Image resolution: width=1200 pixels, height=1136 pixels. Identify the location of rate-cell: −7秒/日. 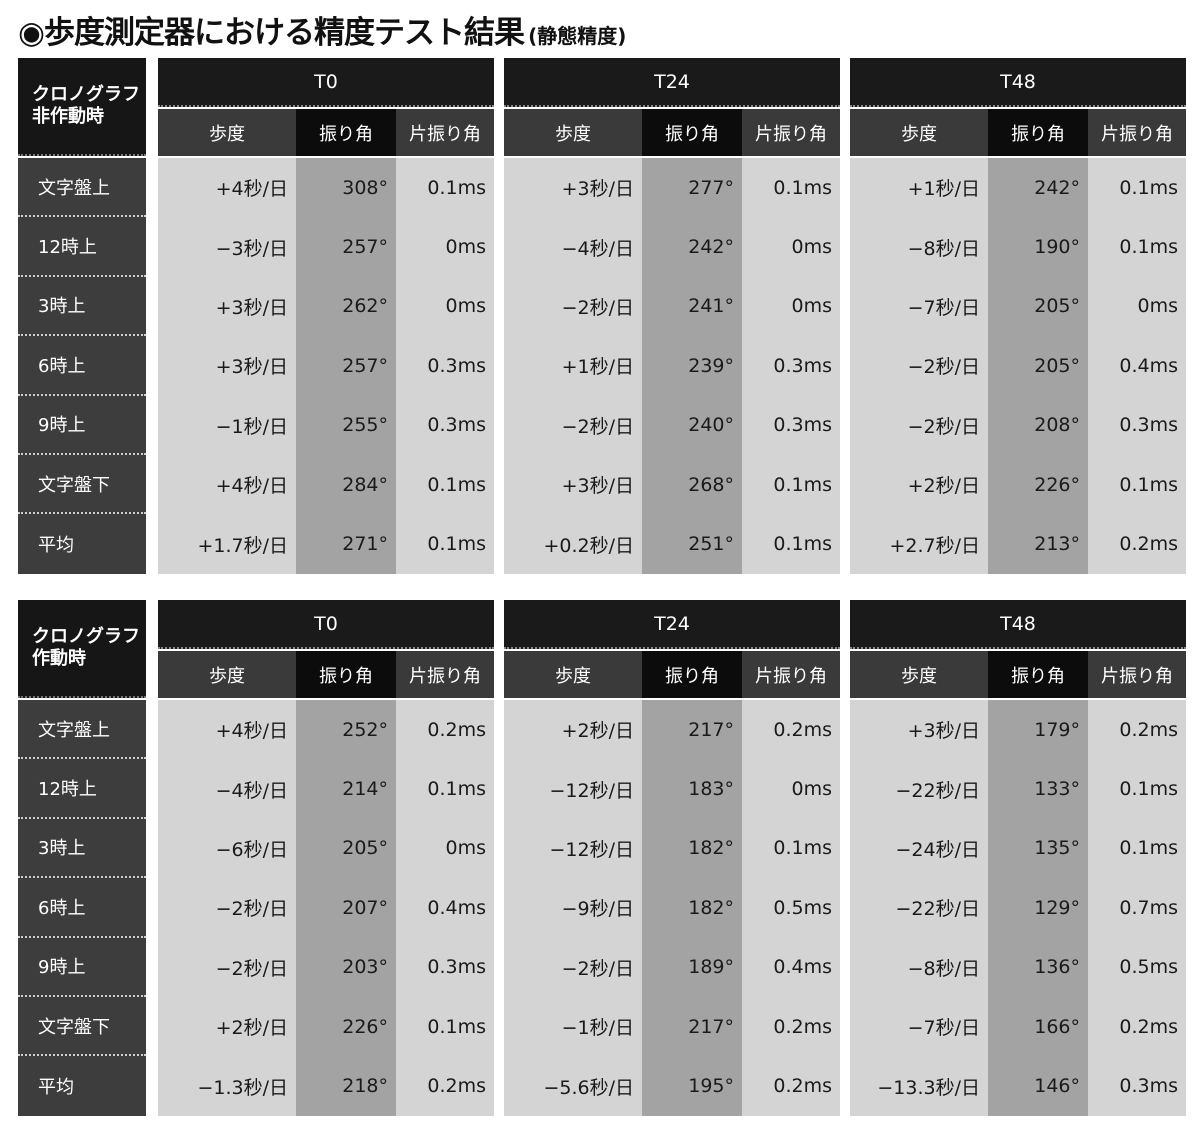
(919, 306).